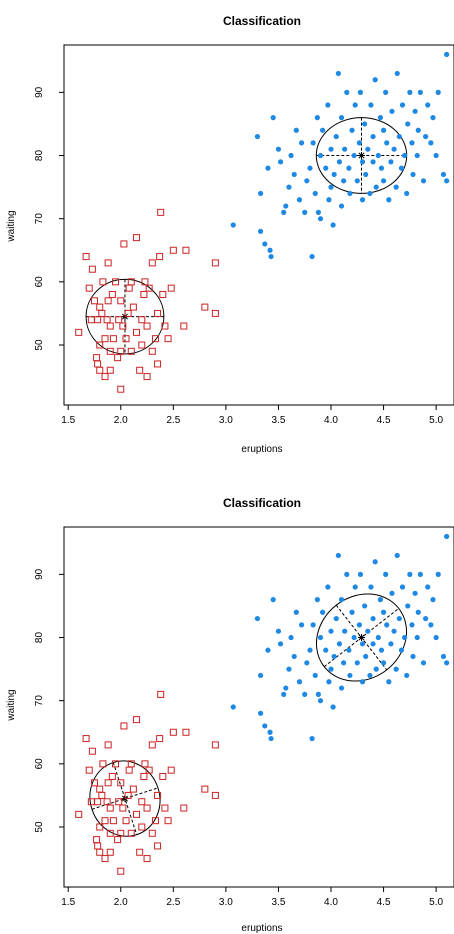 The width and height of the screenshot is (454, 934). What do you see at coordinates (39, 574) in the screenshot?
I see `y-tick-label: 90` at bounding box center [39, 574].